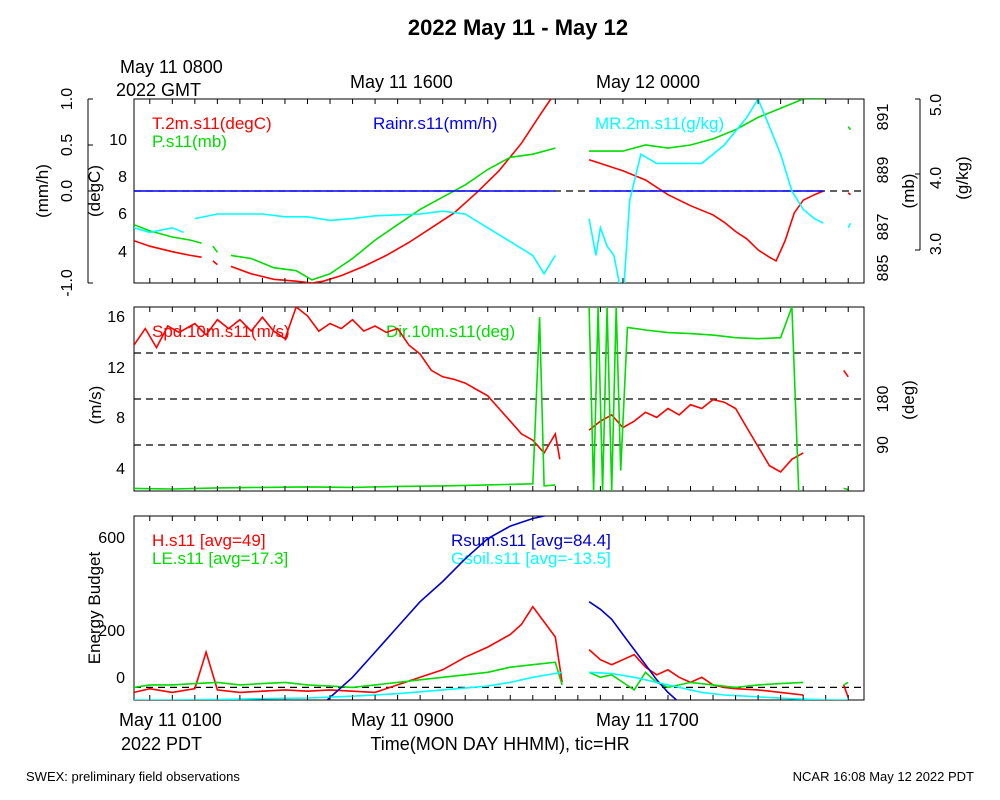 The height and width of the screenshot is (800, 1000). Describe the element at coordinates (883, 227) in the screenshot. I see `top-right-inner-tick: 887` at that location.